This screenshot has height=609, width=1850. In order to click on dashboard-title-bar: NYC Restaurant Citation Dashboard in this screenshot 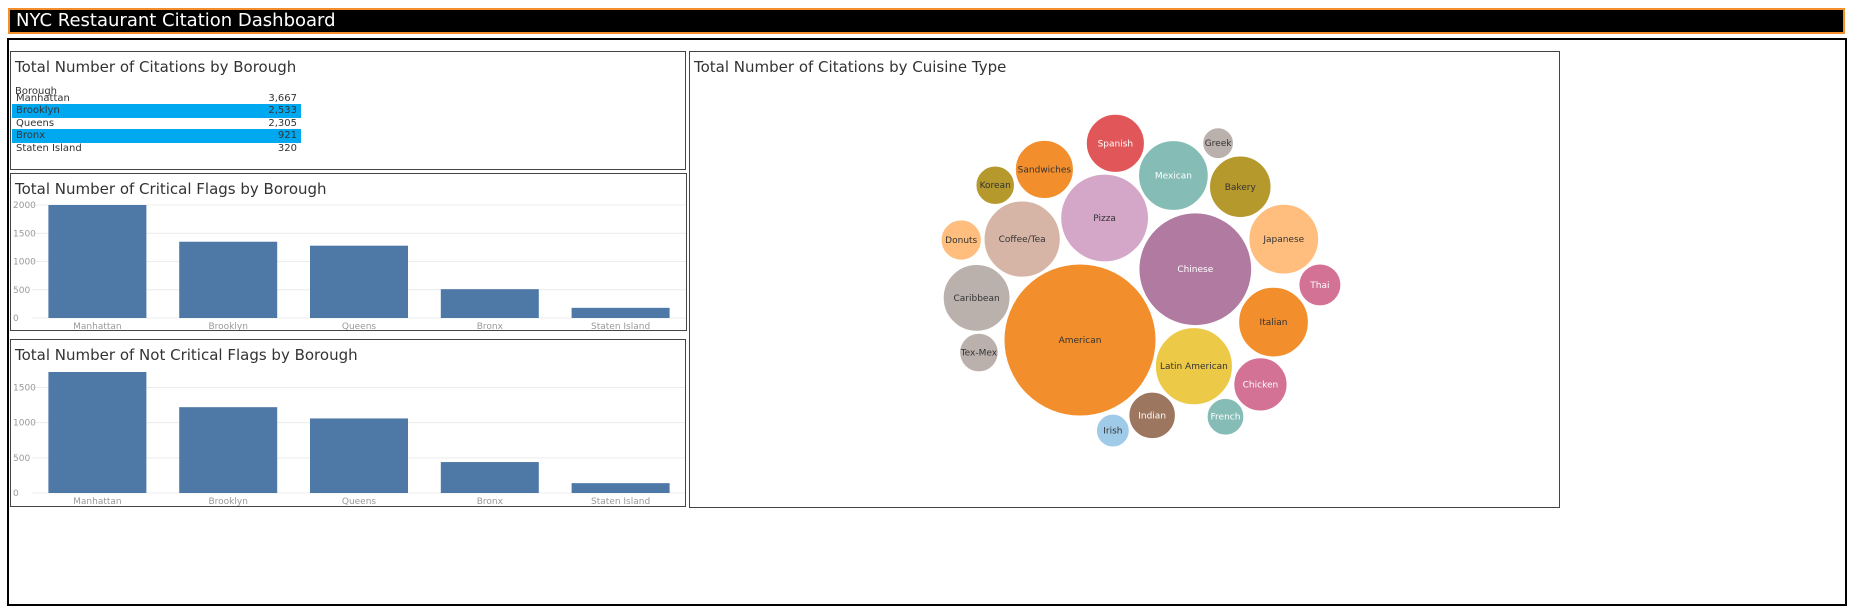, I will do `click(926, 21)`.